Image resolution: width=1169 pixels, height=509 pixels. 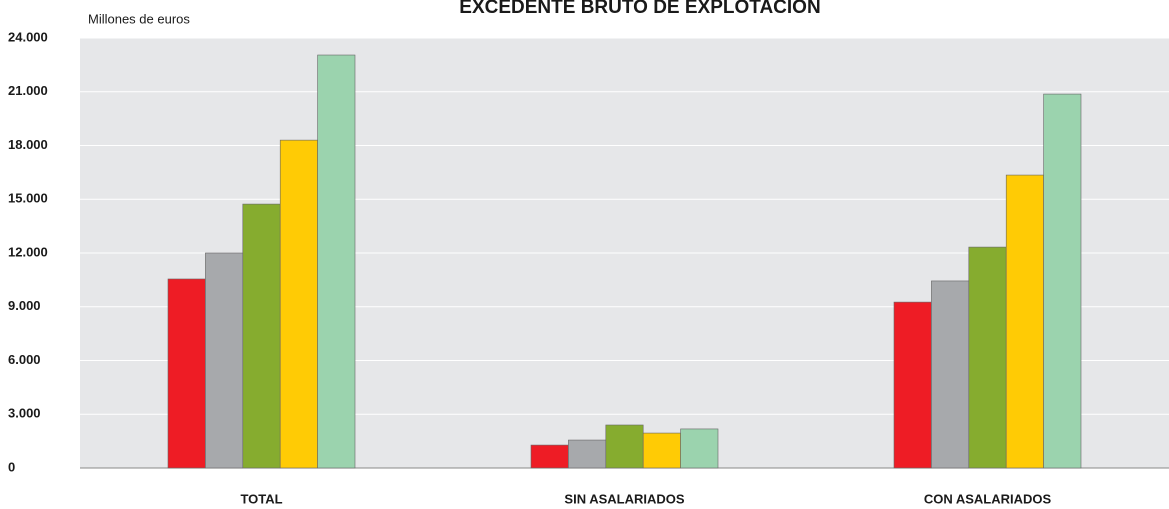 What do you see at coordinates (988, 498) in the screenshot?
I see `x-tick-label: CON ASALARIADOS` at bounding box center [988, 498].